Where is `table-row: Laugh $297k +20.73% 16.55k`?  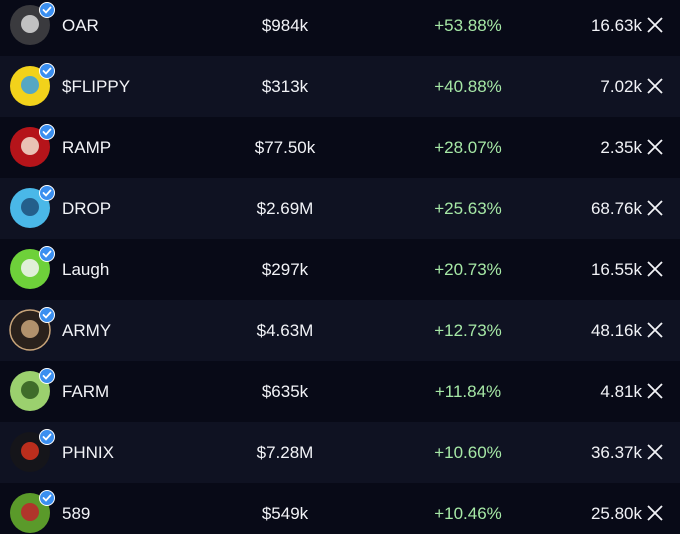 table-row: Laugh $297k +20.73% 16.55k is located at coordinates (340, 269).